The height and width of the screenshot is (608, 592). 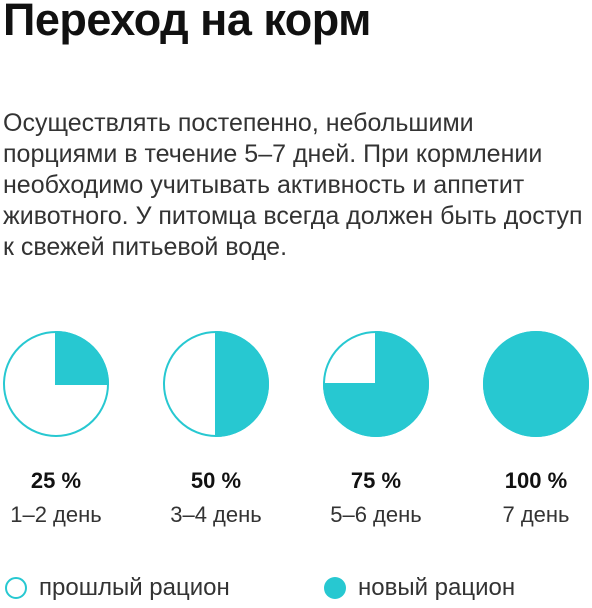 What do you see at coordinates (376, 498) in the screenshot?
I see `stage-3: 75 % 5–6 день` at bounding box center [376, 498].